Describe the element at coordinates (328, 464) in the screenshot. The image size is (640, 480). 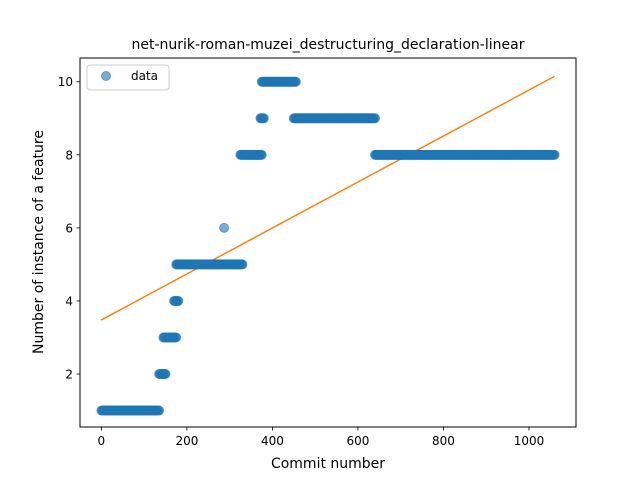
I see `x-axis-label: Commit number` at that location.